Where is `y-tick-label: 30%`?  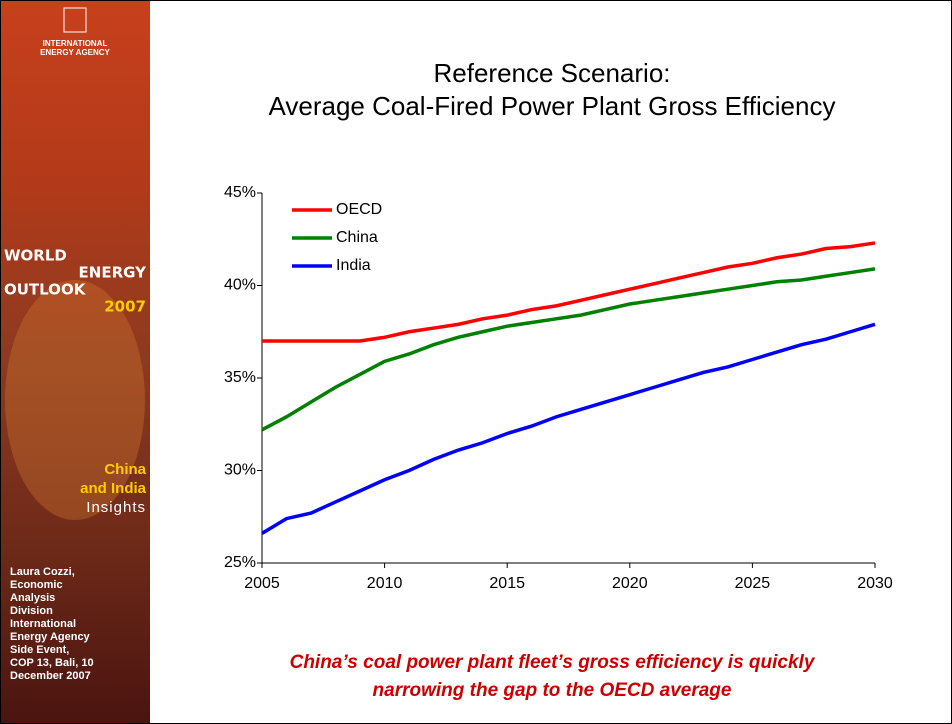
y-tick-label: 30% is located at coordinates (240, 470).